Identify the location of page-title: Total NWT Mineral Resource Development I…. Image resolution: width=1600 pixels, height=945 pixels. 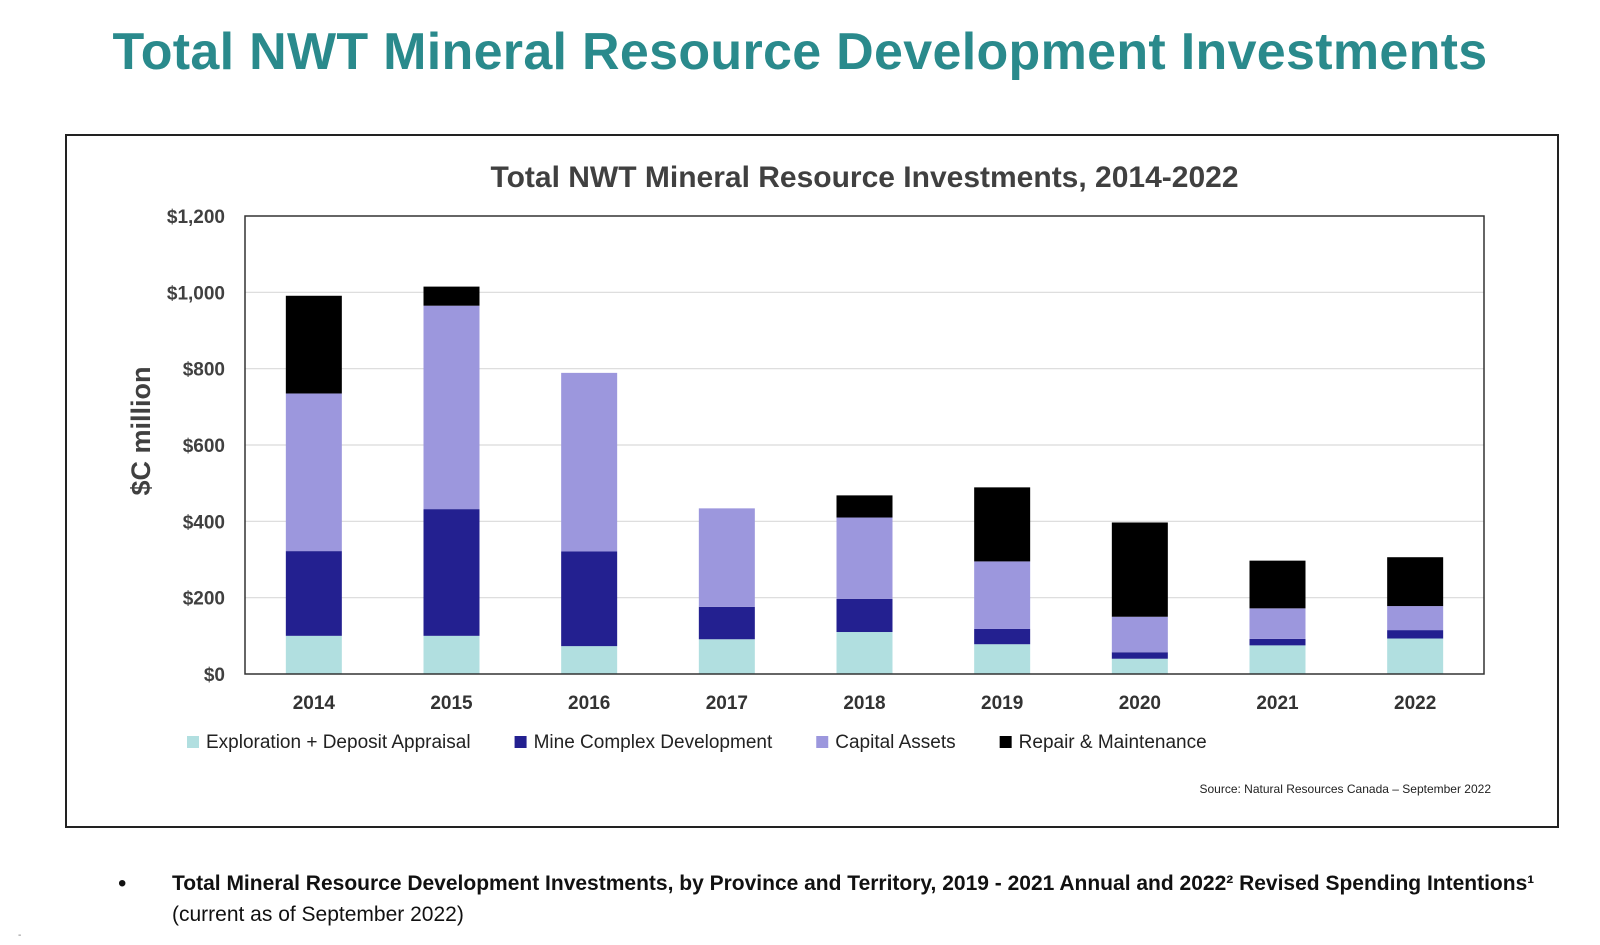
(800, 52).